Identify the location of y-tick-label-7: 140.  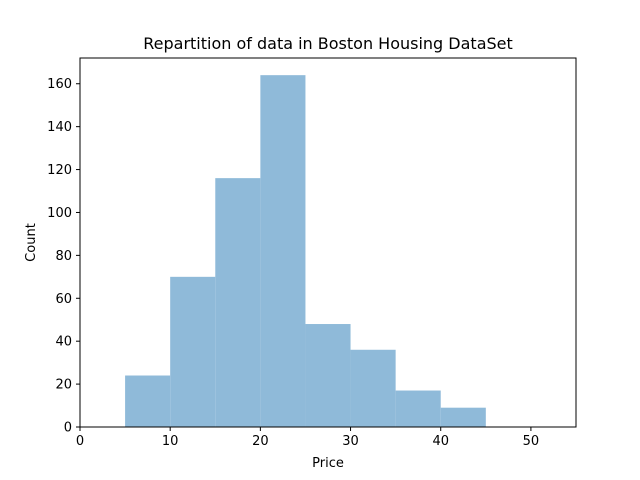
(59, 127).